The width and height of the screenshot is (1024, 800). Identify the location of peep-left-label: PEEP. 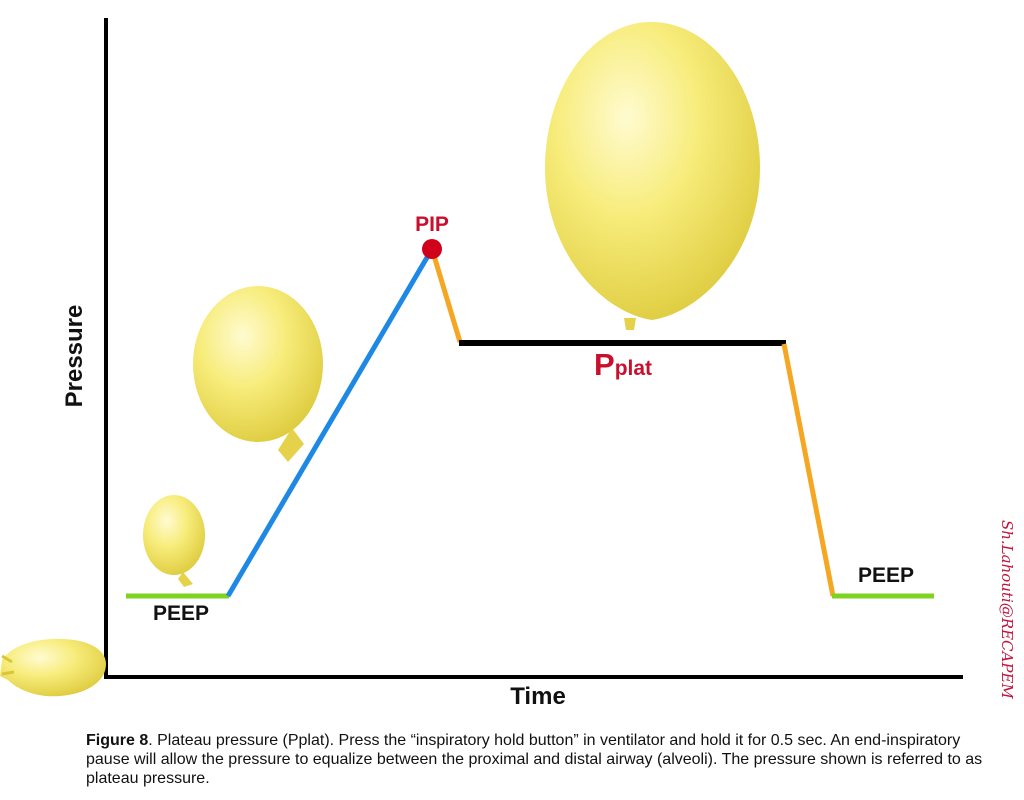
(181, 613).